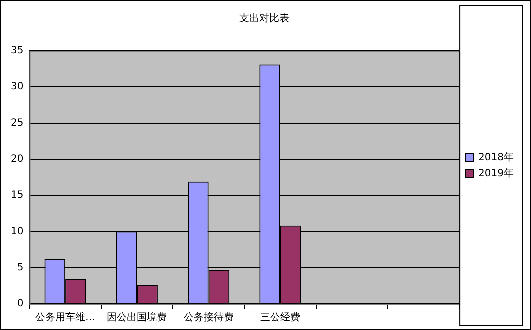 The height and width of the screenshot is (330, 531). Describe the element at coordinates (17, 196) in the screenshot. I see `y-tick-label: 15` at that location.